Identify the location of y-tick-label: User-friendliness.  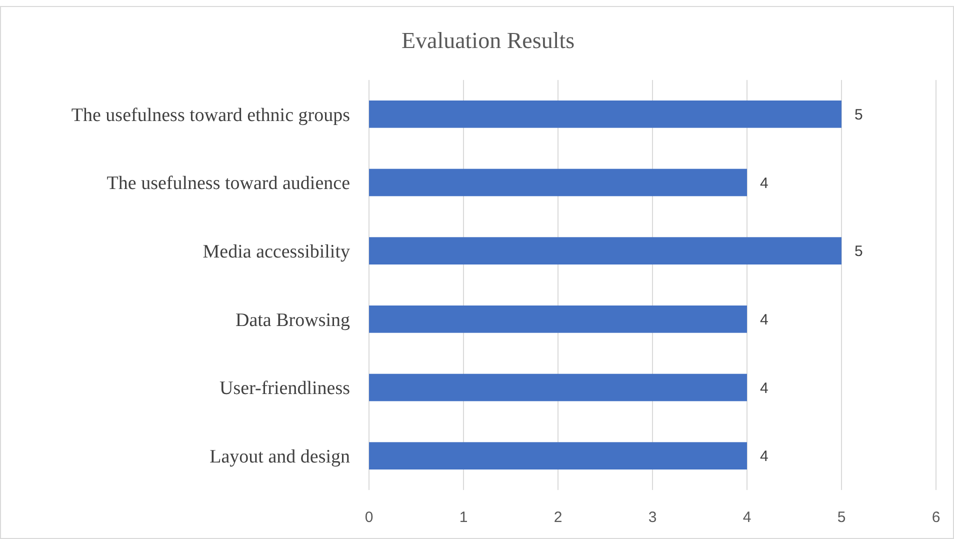
(285, 389).